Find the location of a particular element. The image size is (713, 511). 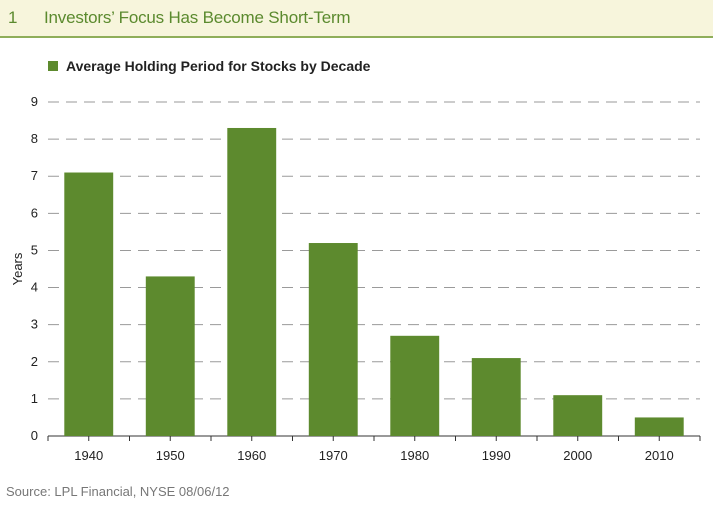

title-bar: 1 Investors’ Focus Has Become Short-Term is located at coordinates (356, 19).